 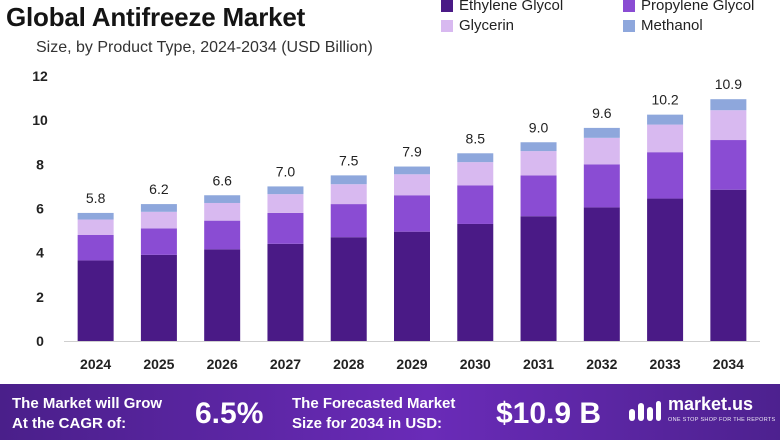 What do you see at coordinates (728, 84) in the screenshot?
I see `bar-total-label: 10.9` at bounding box center [728, 84].